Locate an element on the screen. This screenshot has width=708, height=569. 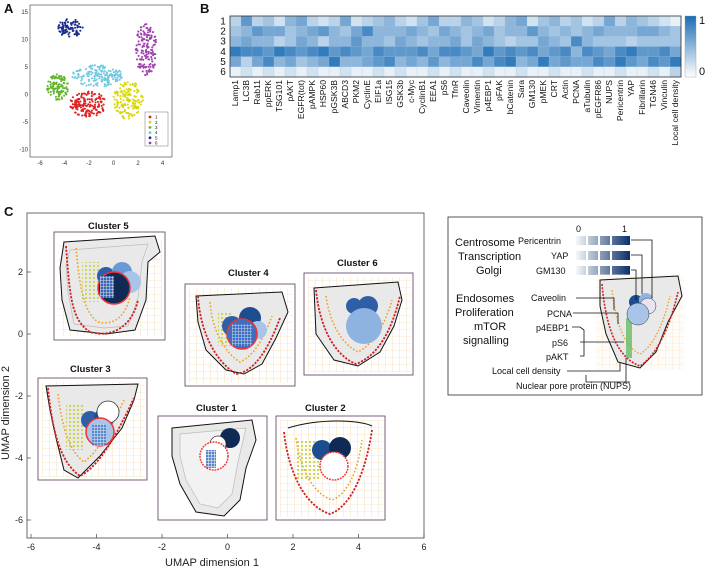
panel-a-y-tick: -5 is located at coordinates (26, 123).